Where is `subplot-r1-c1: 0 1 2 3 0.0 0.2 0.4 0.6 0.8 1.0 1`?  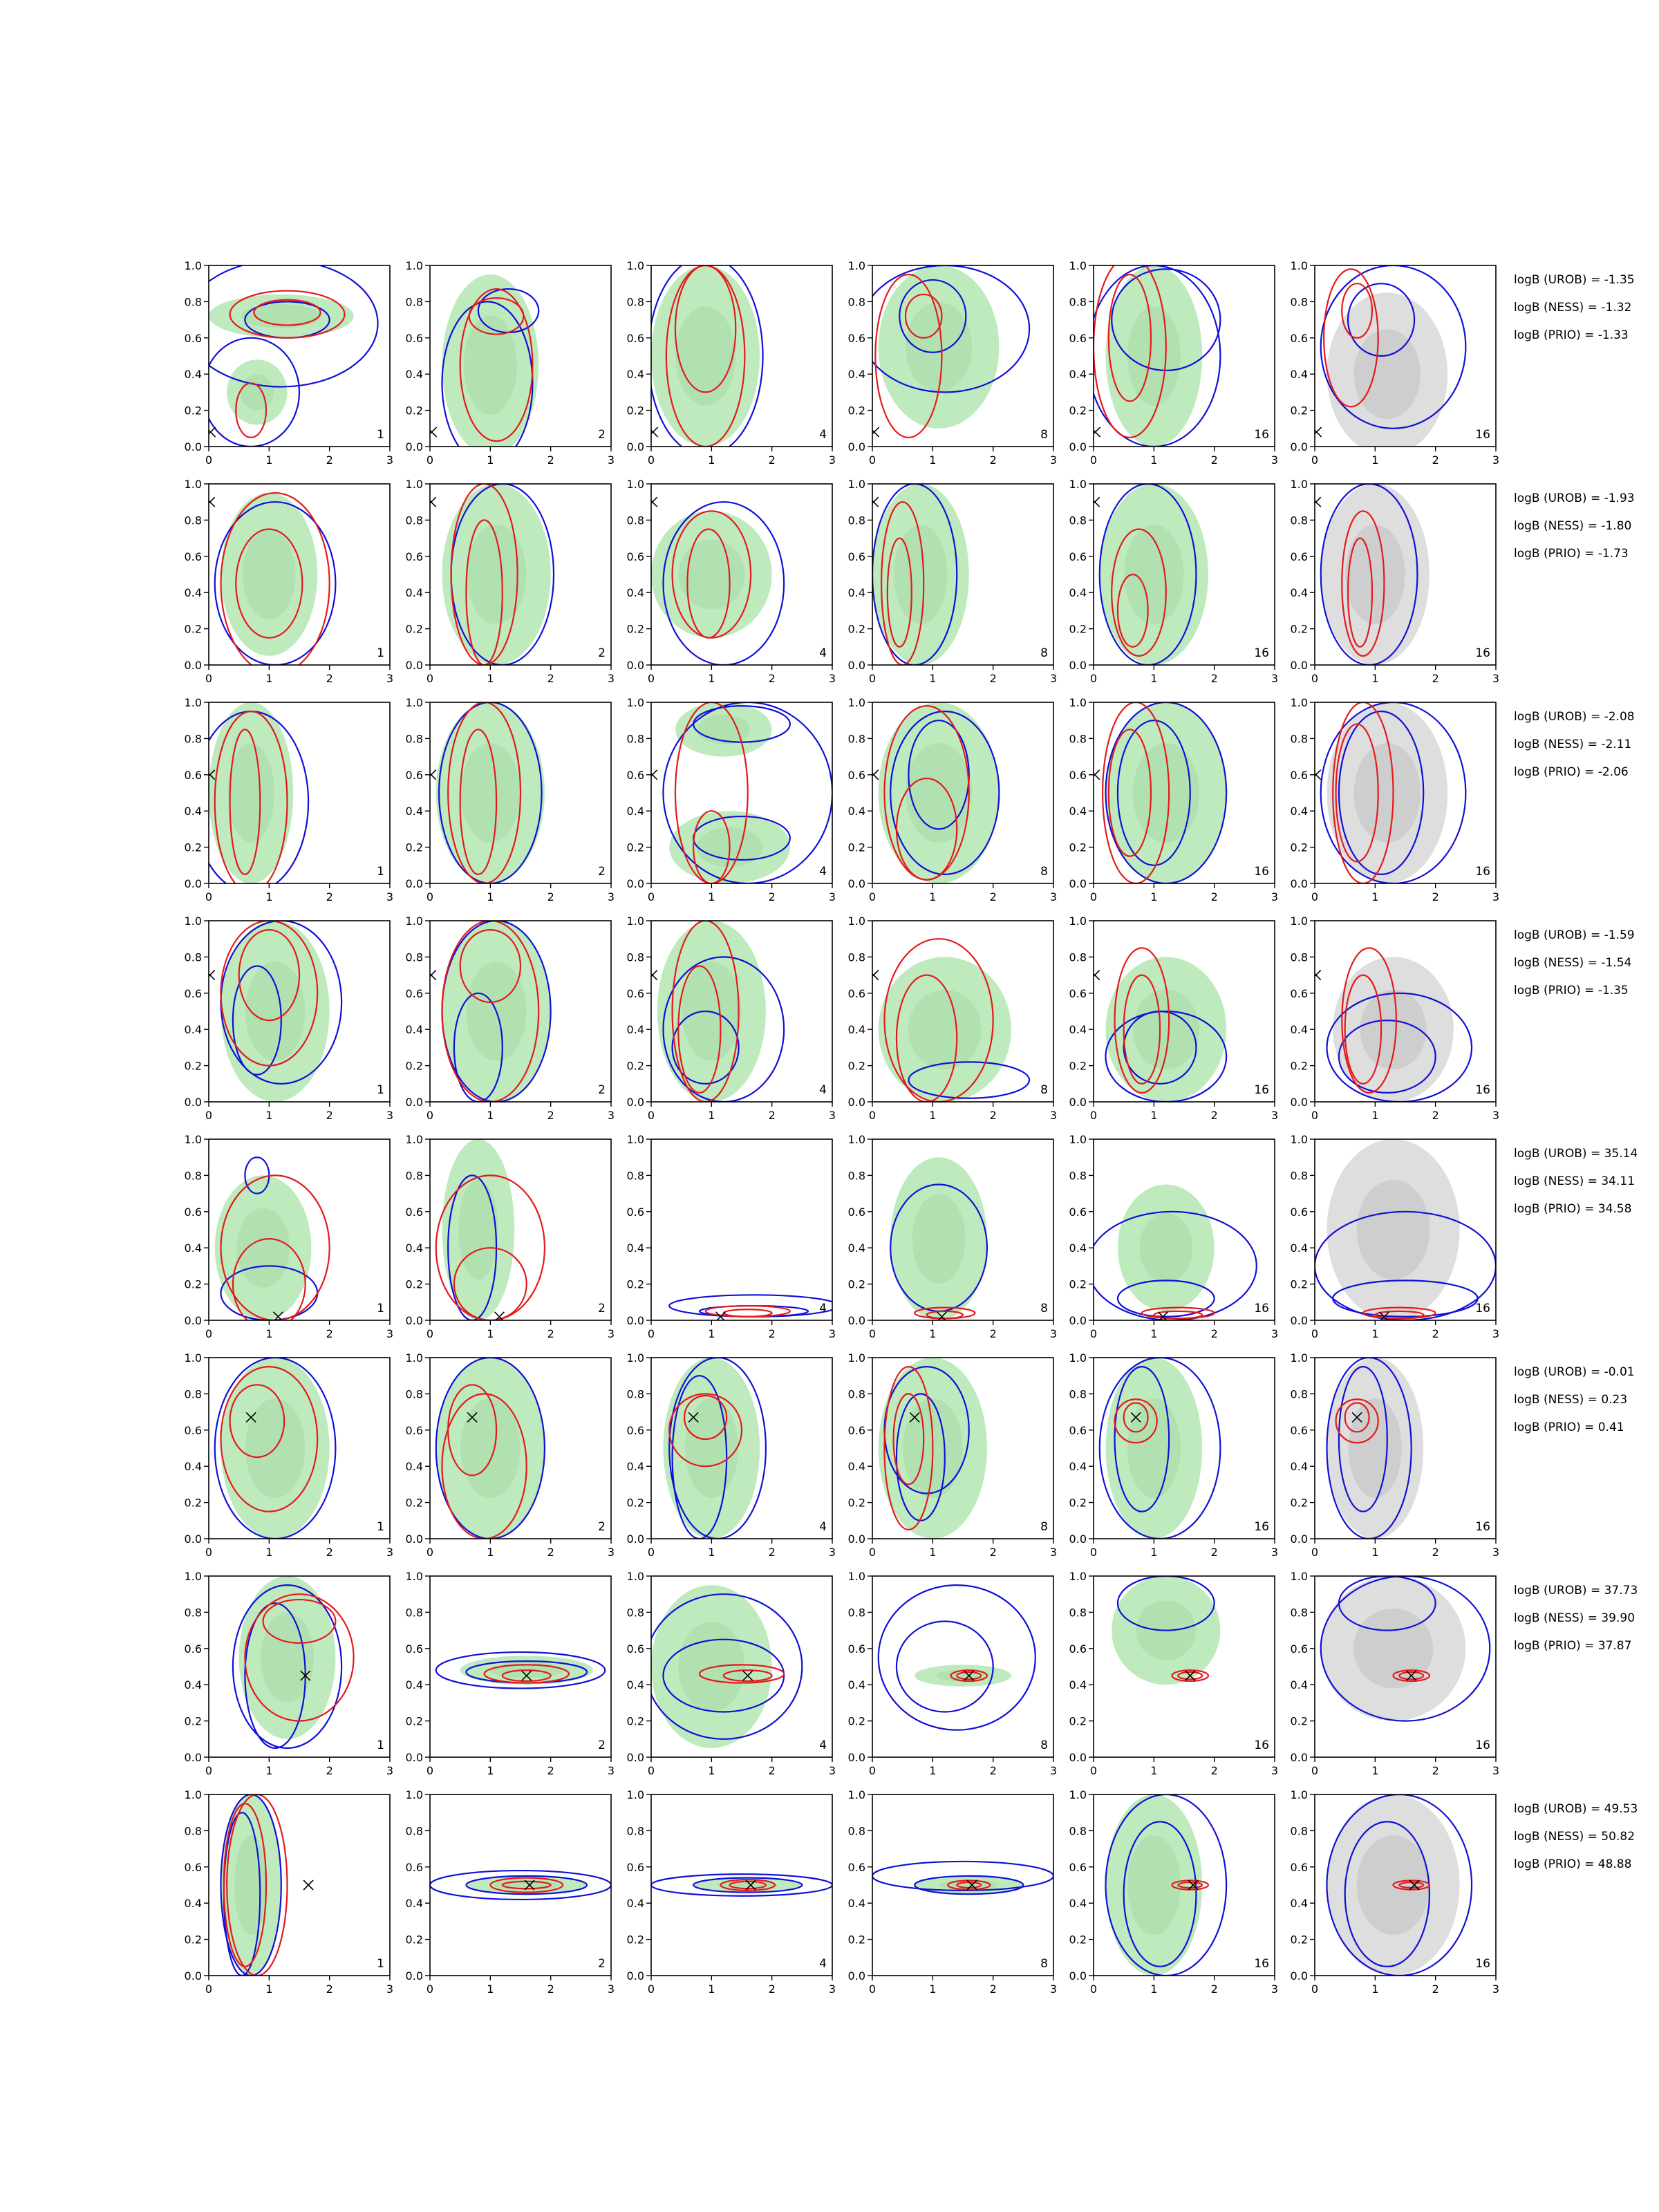
subplot-r1-c1: 0 1 2 3 0.0 0.2 0.4 0.6 0.8 1.0 1 is located at coordinates (289, 363).